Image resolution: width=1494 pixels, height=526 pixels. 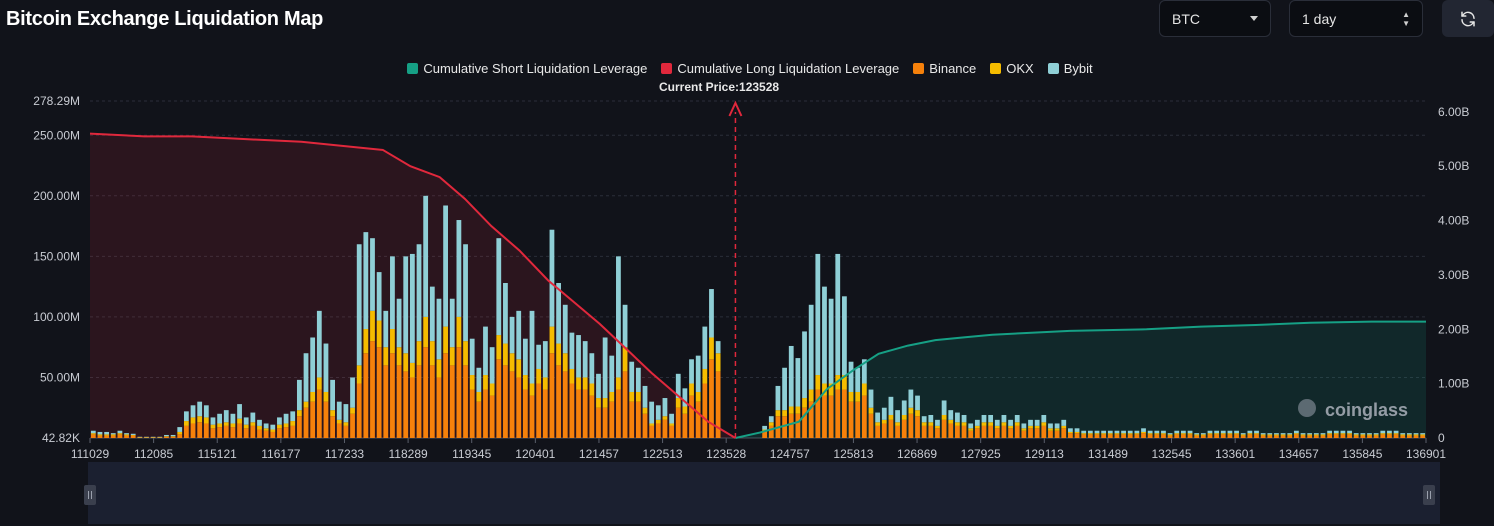 I want to click on scroller-left-handle, so click(x=90, y=495).